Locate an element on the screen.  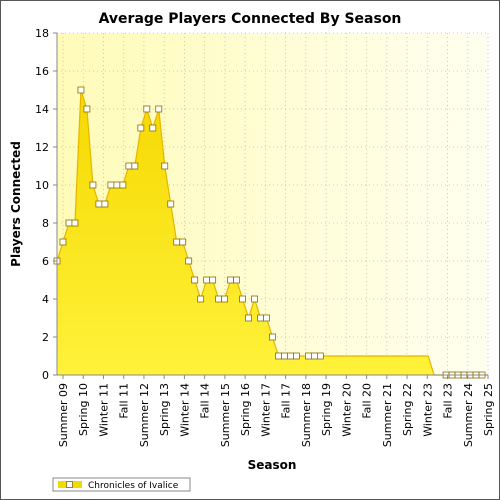
y-tick-label: 8 is located at coordinates (45, 223).